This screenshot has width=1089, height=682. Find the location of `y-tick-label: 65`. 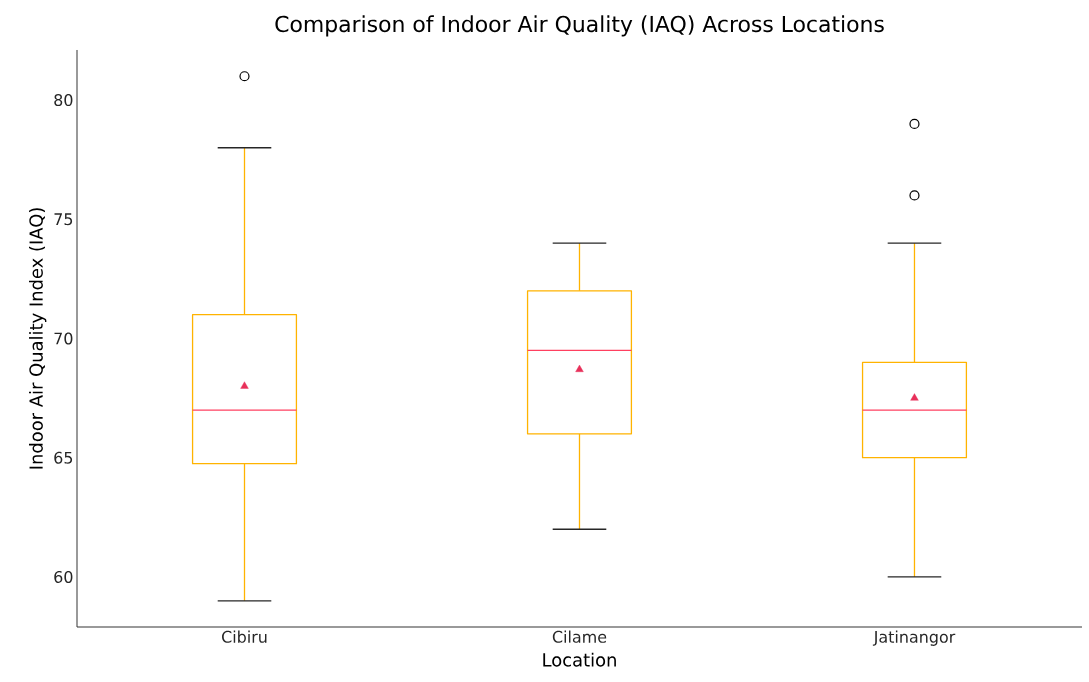

y-tick-label: 65 is located at coordinates (63, 457).